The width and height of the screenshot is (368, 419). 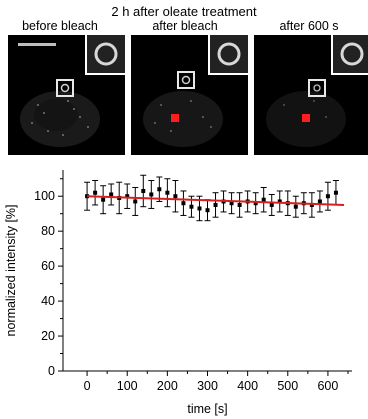 What do you see at coordinates (185, 26) in the screenshot?
I see `panel-label-after-bleach: after bleach` at bounding box center [185, 26].